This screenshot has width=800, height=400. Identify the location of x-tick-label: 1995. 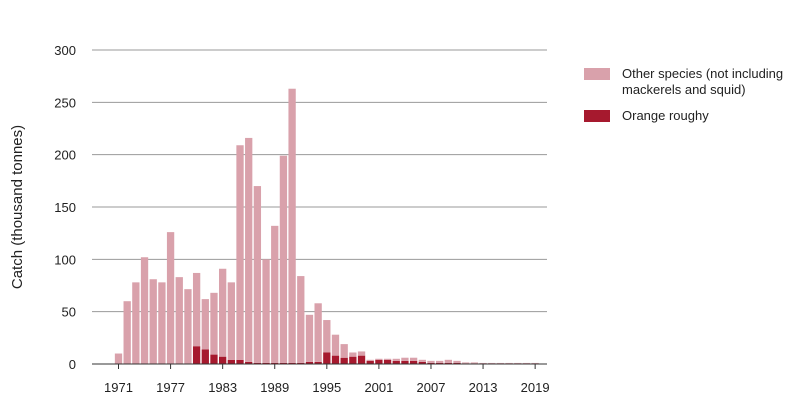
(326, 387).